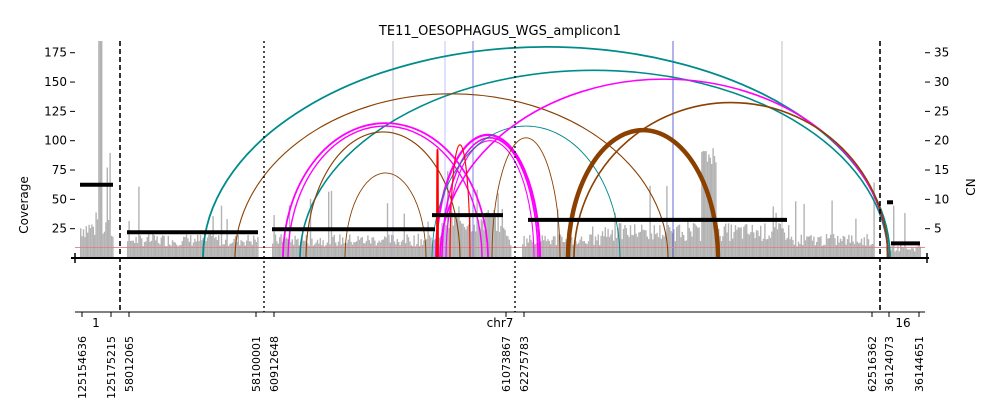 The image size is (1000, 416). Describe the element at coordinates (129, 364) in the screenshot. I see `position-tick-label: 58012065` at that location.